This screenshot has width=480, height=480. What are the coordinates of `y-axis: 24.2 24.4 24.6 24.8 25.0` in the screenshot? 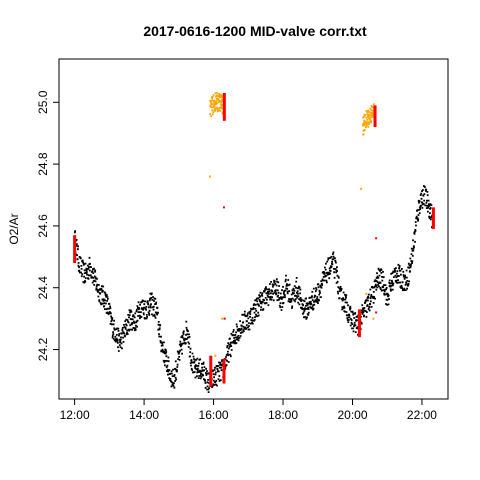 It's located at (48, 226).